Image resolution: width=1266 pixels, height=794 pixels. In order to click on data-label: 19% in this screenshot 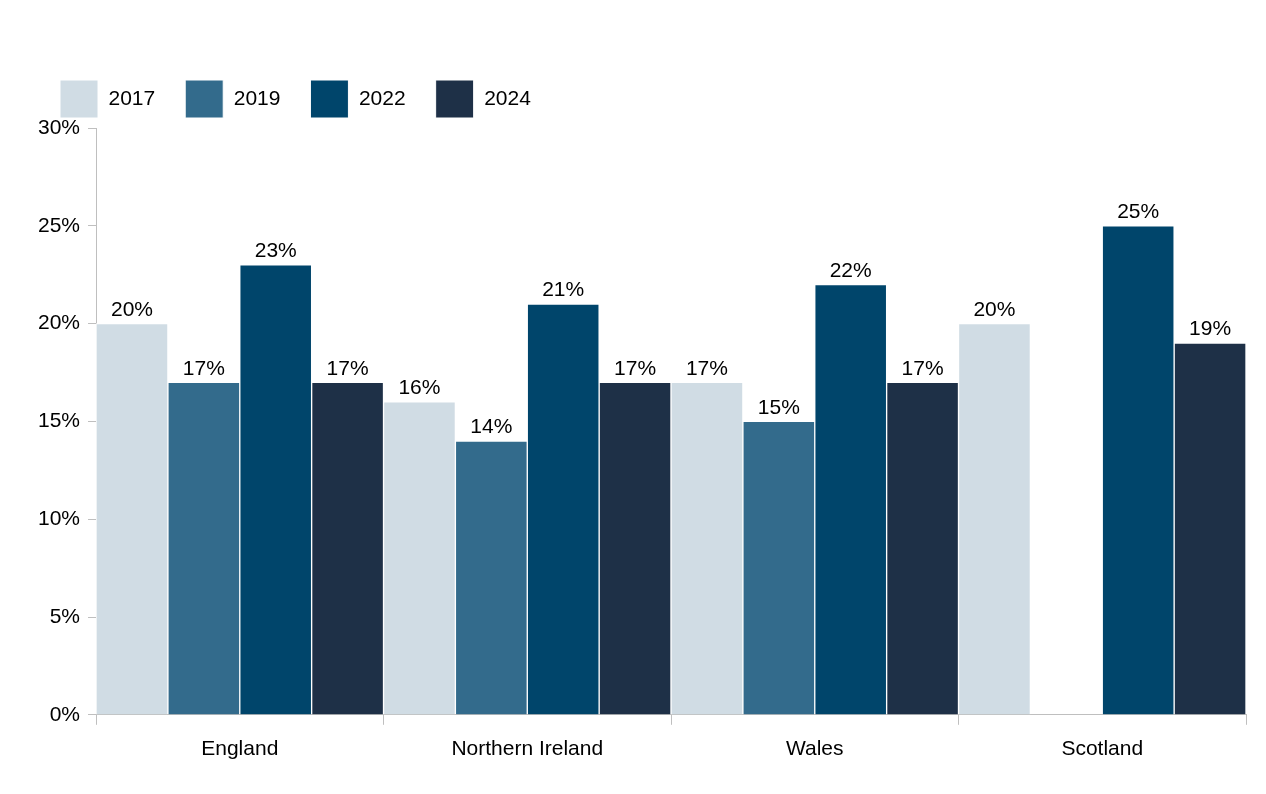, I will do `click(1210, 328)`.